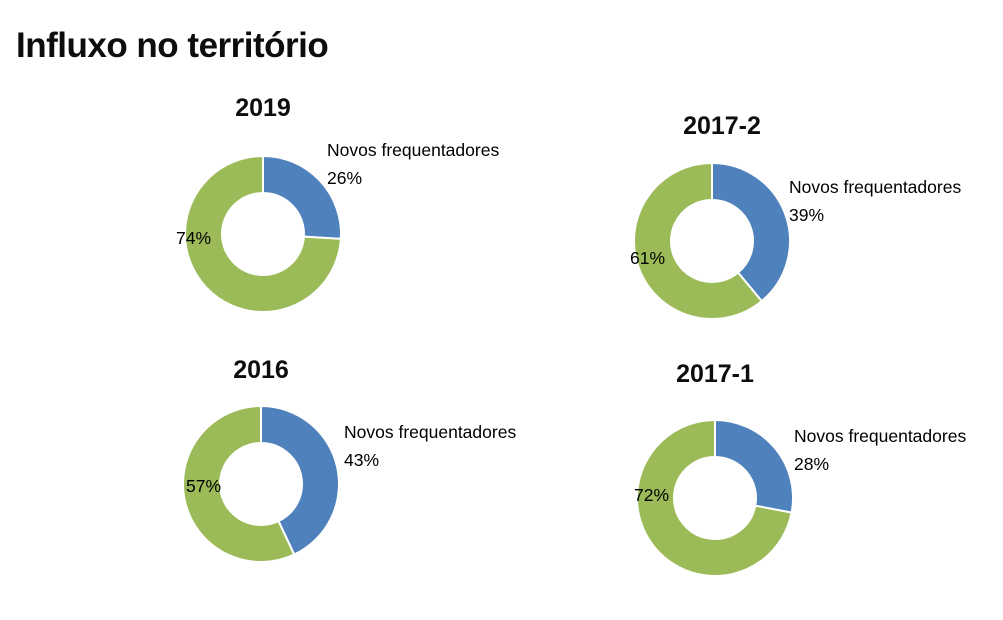 The image size is (1003, 620). I want to click on slice-callout-novos-frequentadores: Novos frequentadores 43%, so click(430, 446).